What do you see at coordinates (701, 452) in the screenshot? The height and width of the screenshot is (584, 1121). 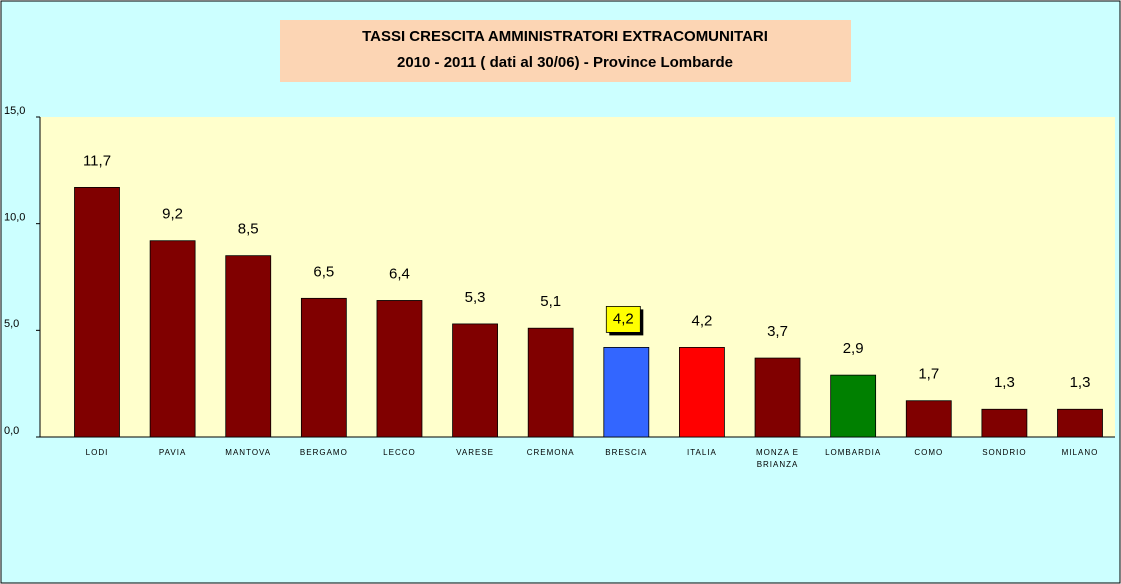 I see `x-tick-label: ITALIA` at bounding box center [701, 452].